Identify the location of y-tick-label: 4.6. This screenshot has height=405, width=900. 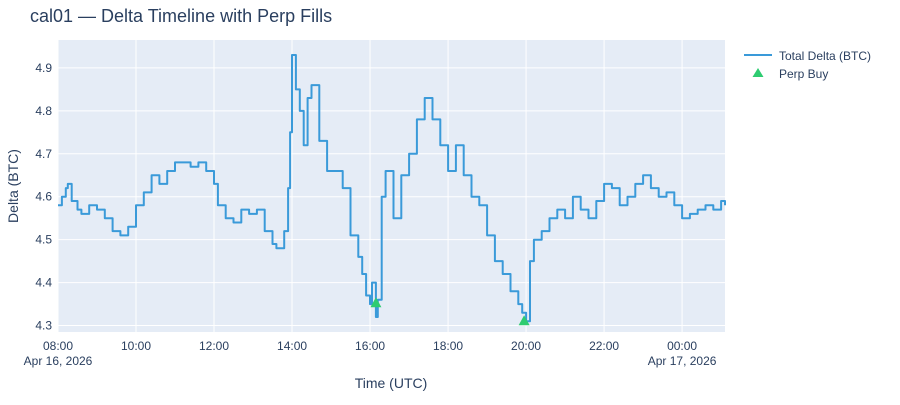
(43, 197).